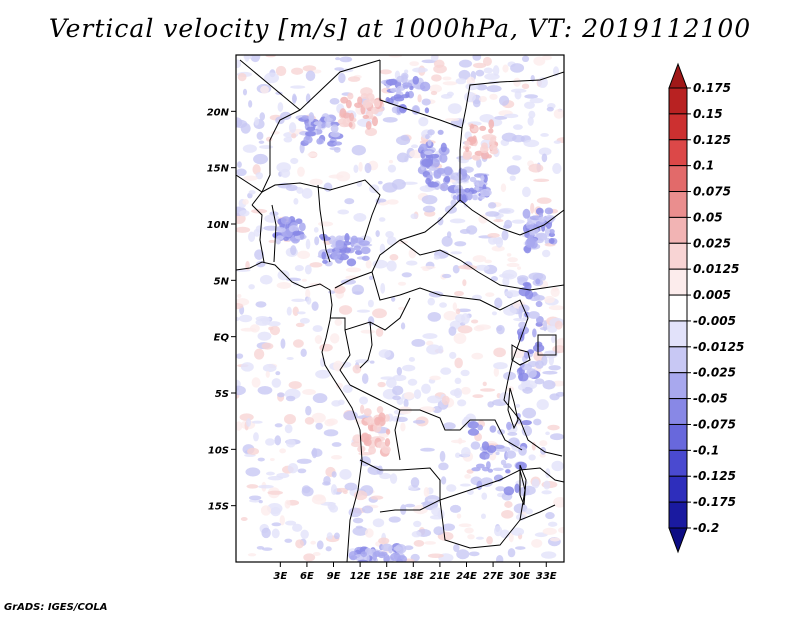 The height and width of the screenshot is (618, 800). Describe the element at coordinates (222, 394) in the screenshot. I see `lat-tick-label: 5S` at that location.